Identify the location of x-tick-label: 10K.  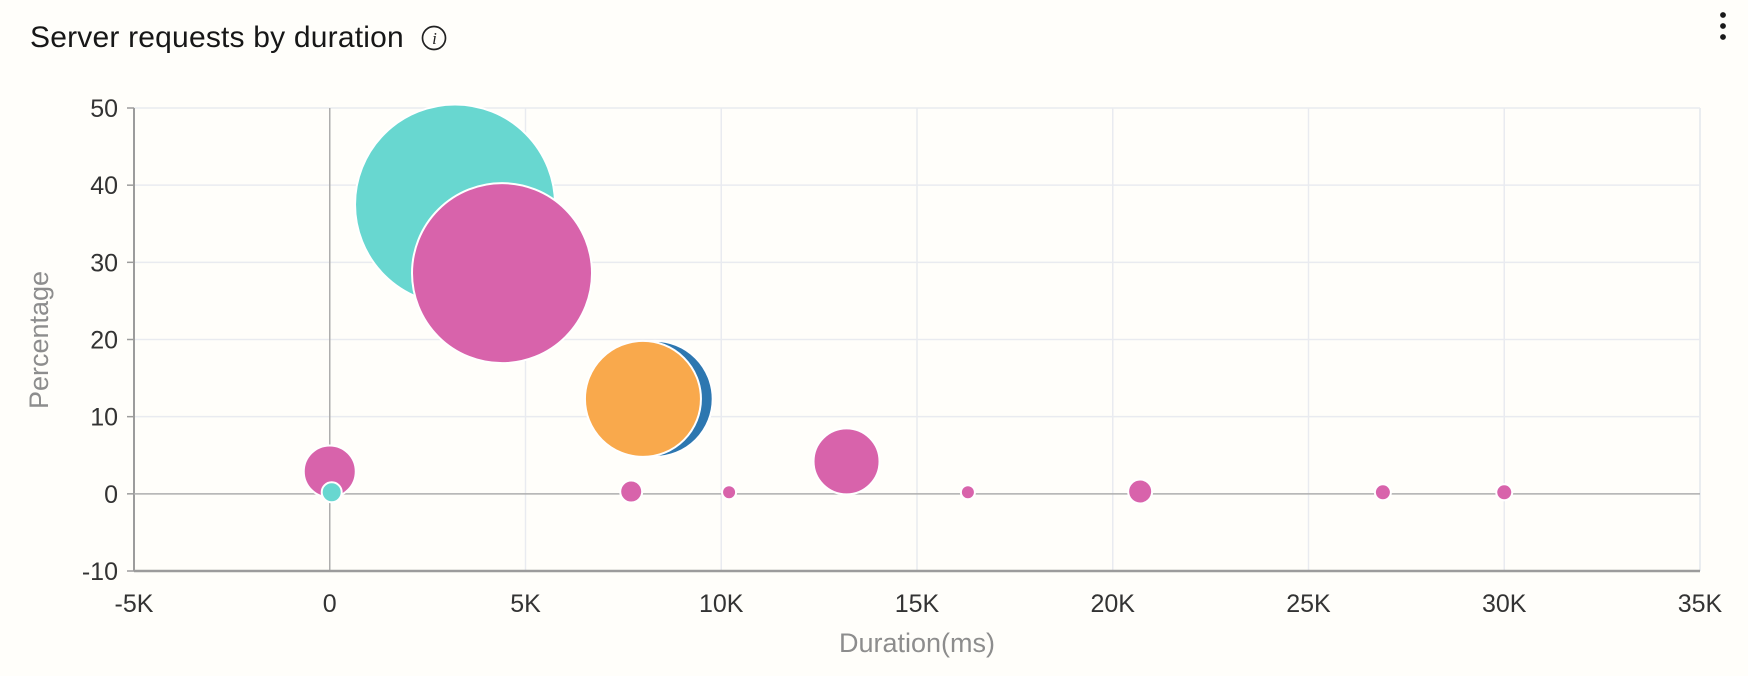
(721, 604).